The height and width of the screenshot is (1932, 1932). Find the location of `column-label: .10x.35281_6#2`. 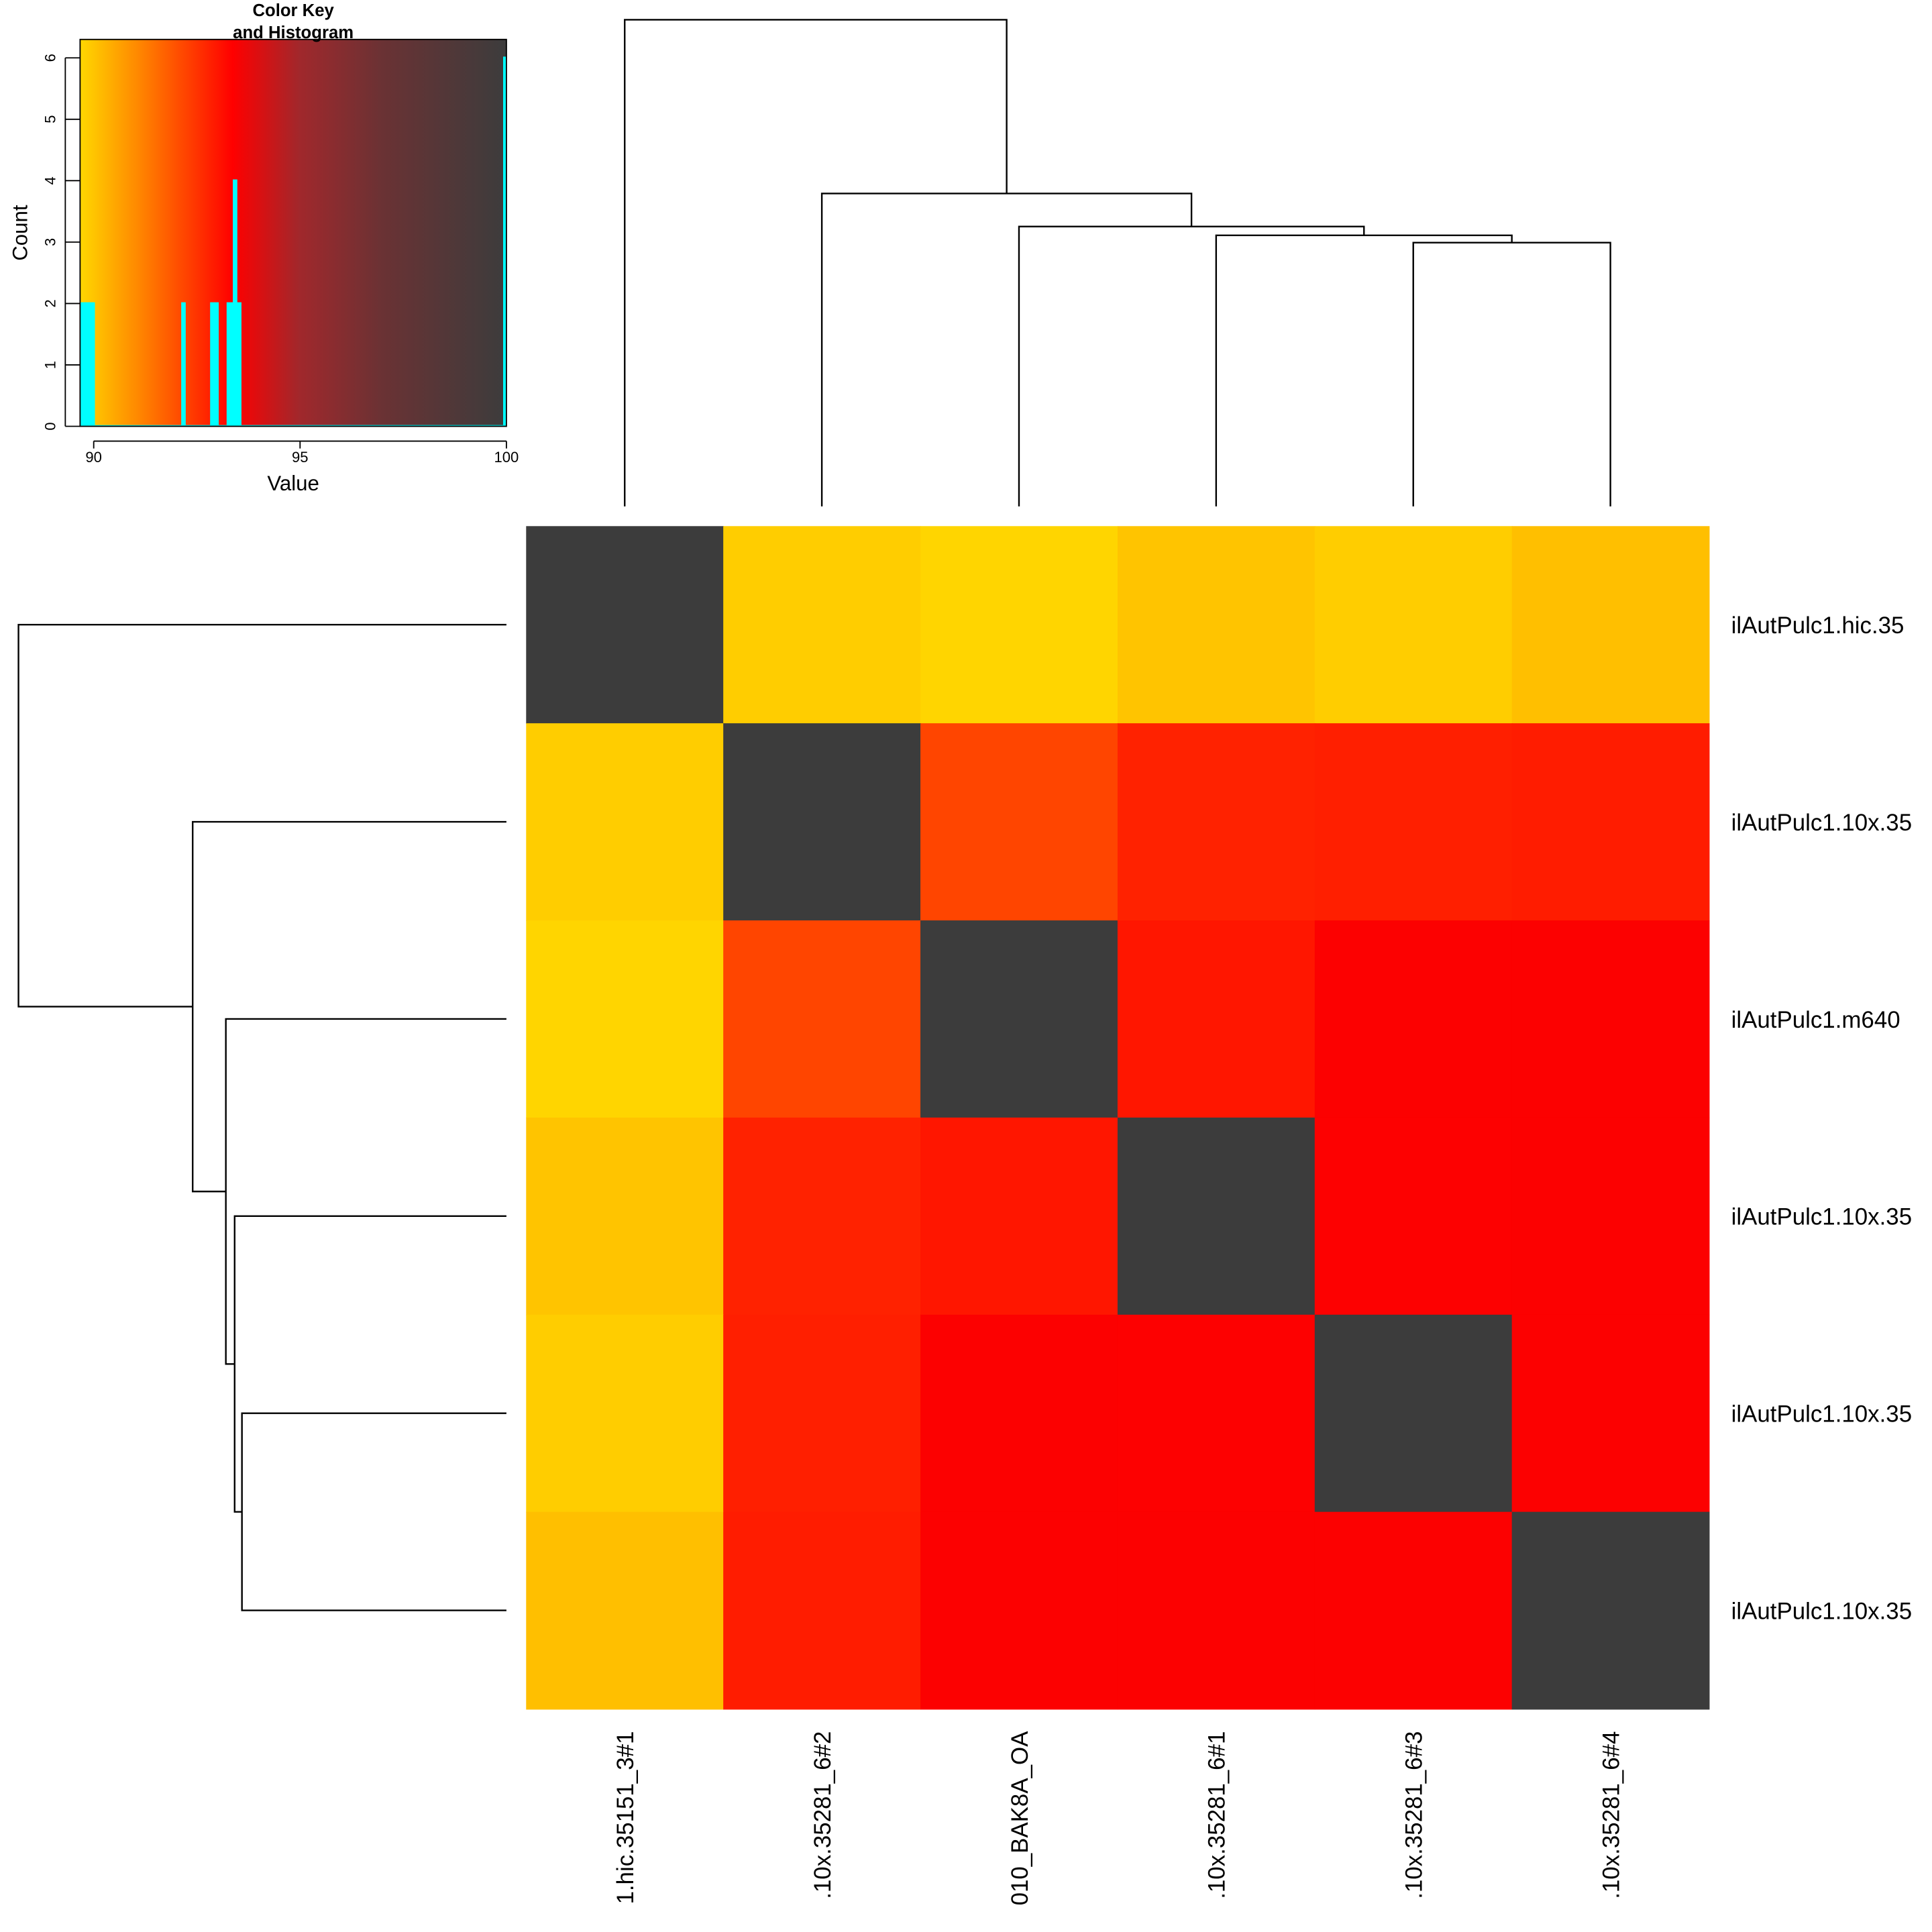

column-label: .10x.35281_6#2 is located at coordinates (823, 1815).